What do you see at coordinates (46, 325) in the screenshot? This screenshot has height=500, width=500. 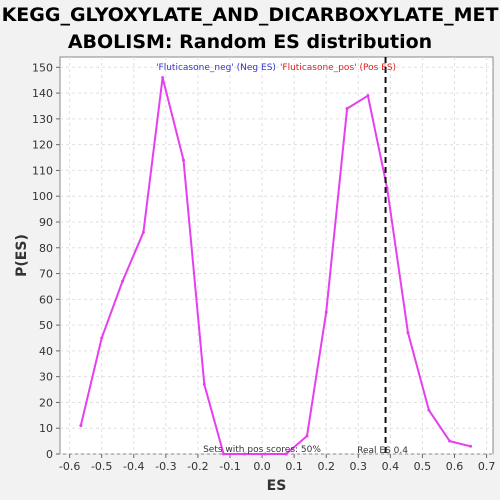 I see `y-tick-label: 50` at bounding box center [46, 325].